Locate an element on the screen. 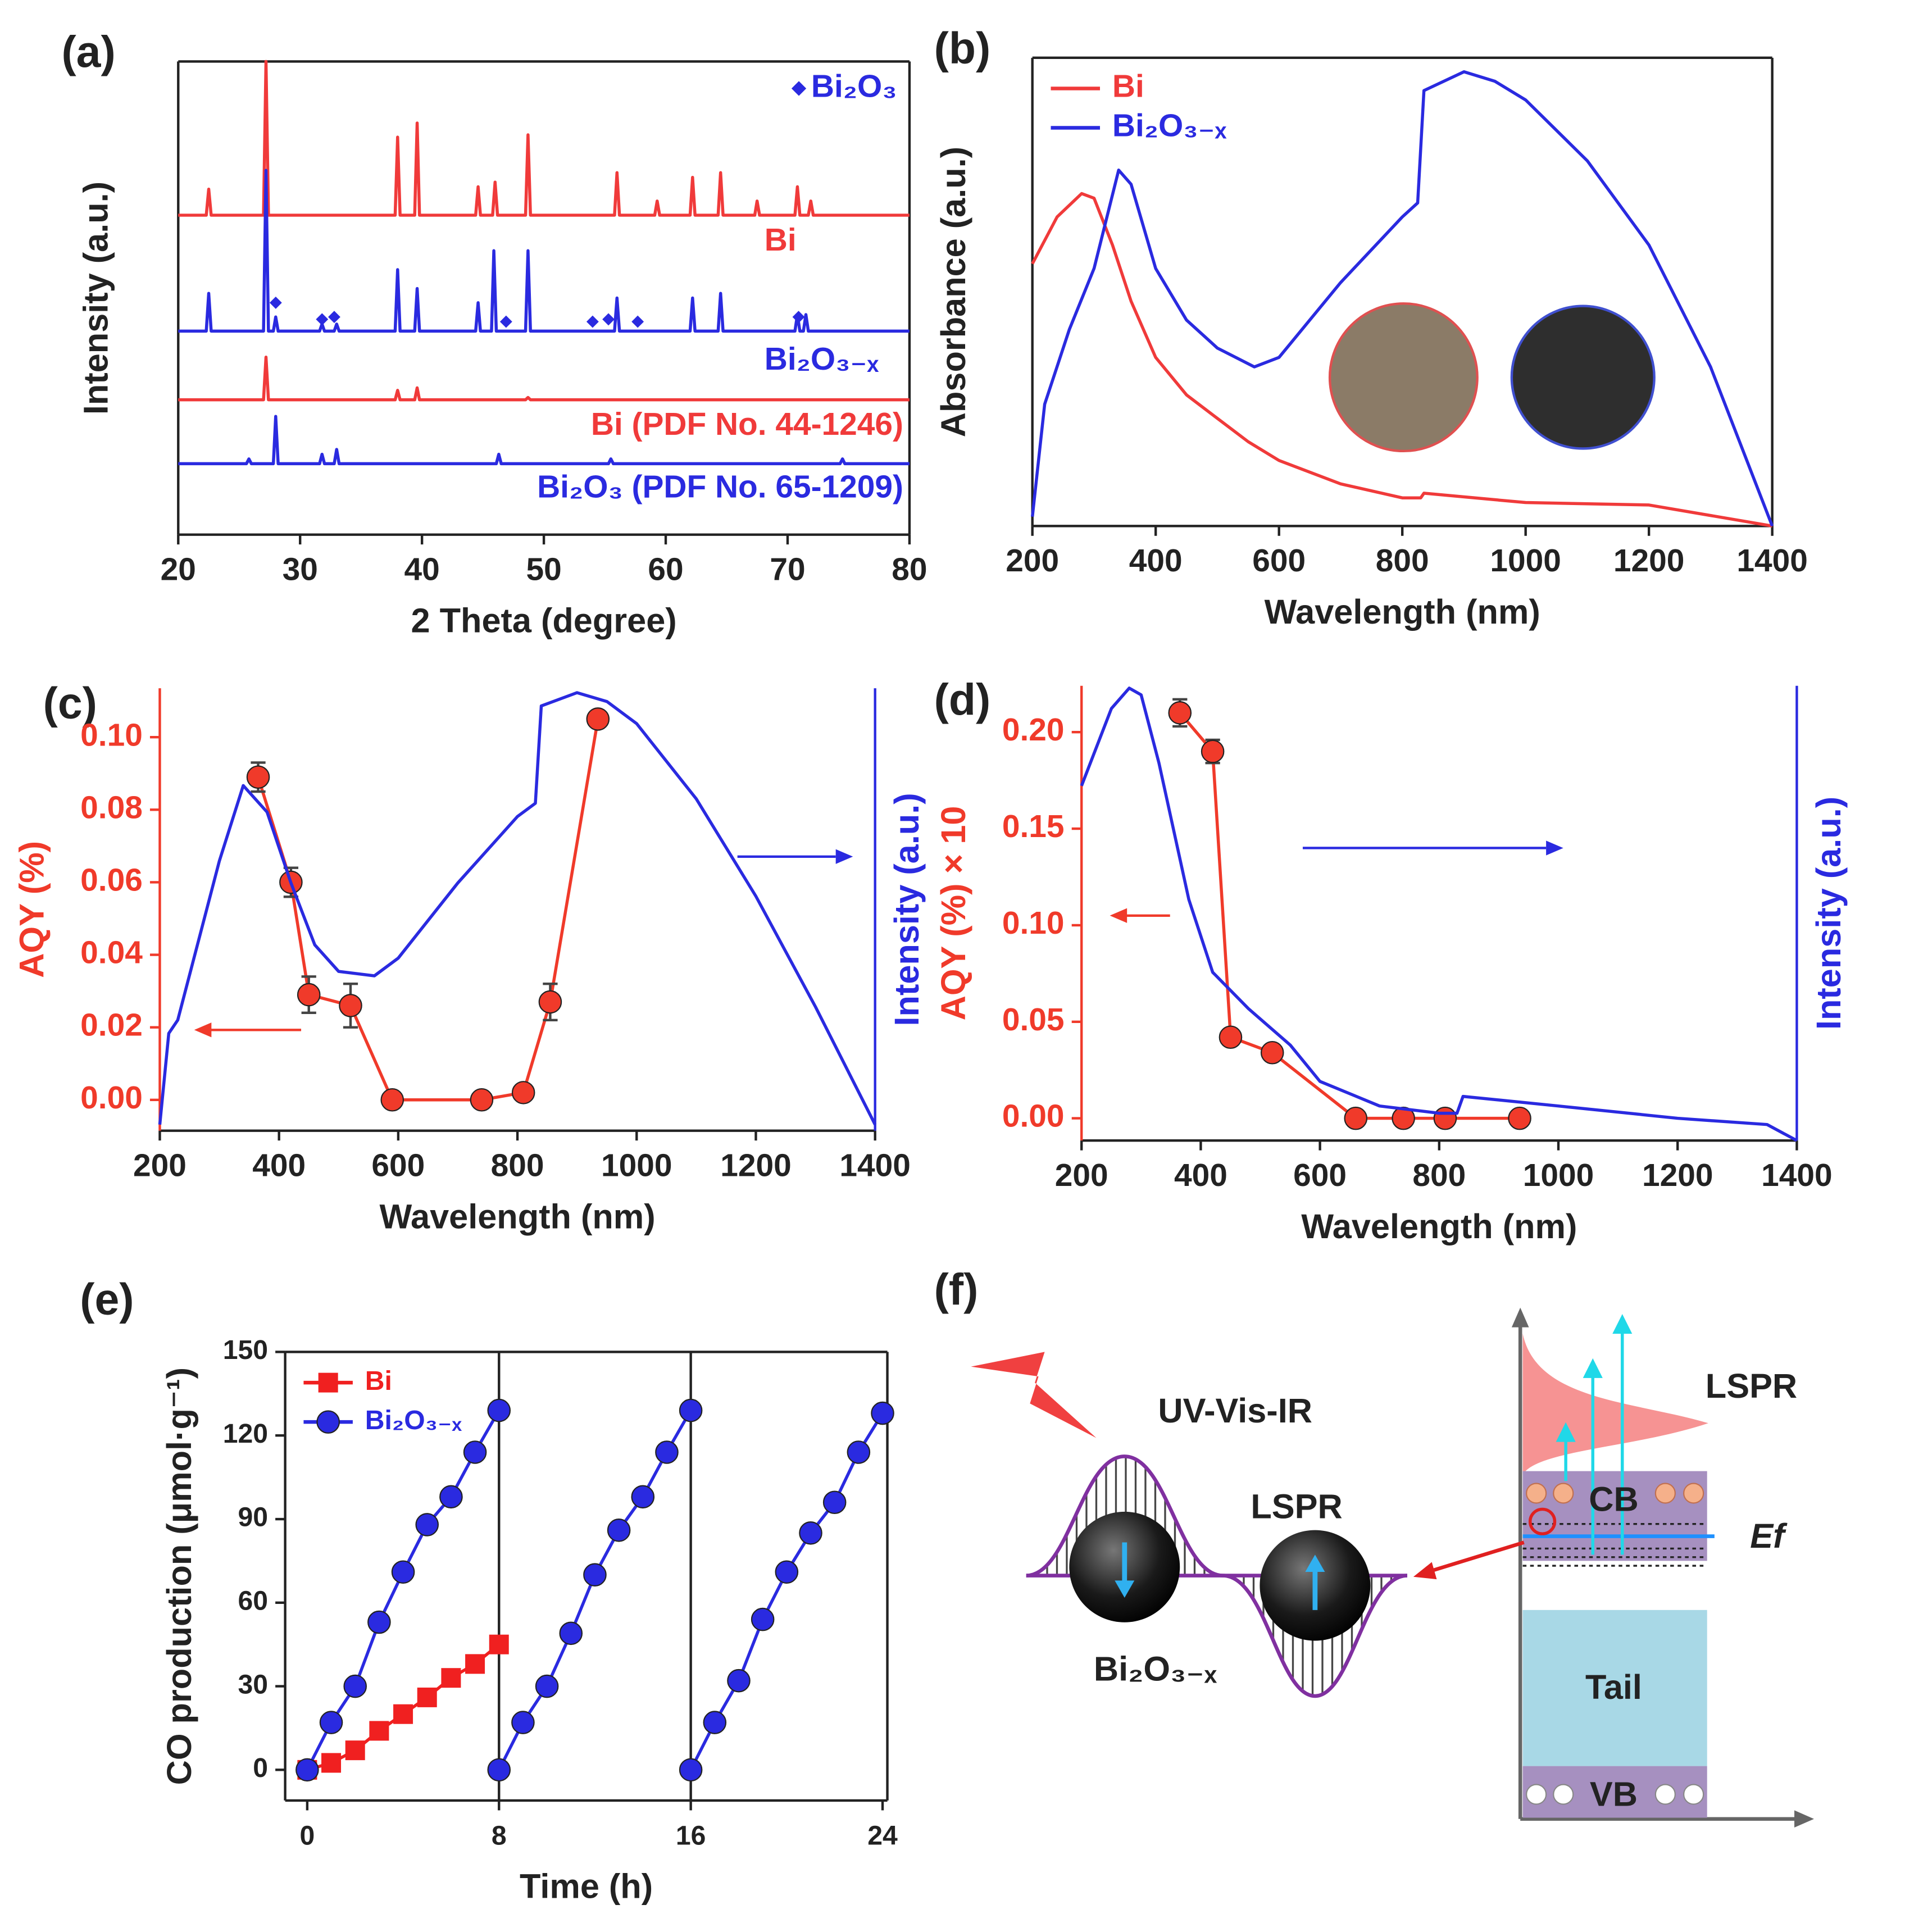 Image resolution: width=1905 pixels, height=1932 pixels. x-tick-label: 50 is located at coordinates (543, 569).